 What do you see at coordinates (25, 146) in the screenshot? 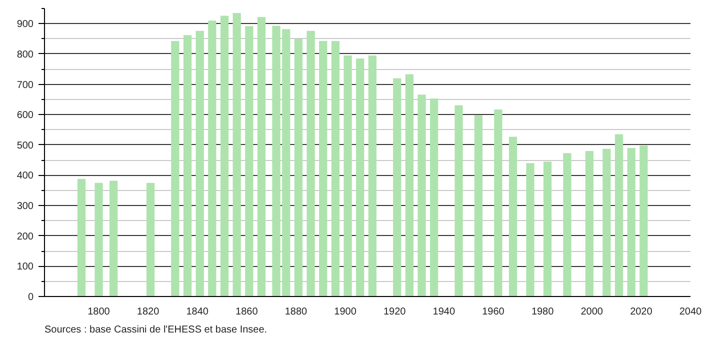
I see `y-tick-label: 500` at bounding box center [25, 146].